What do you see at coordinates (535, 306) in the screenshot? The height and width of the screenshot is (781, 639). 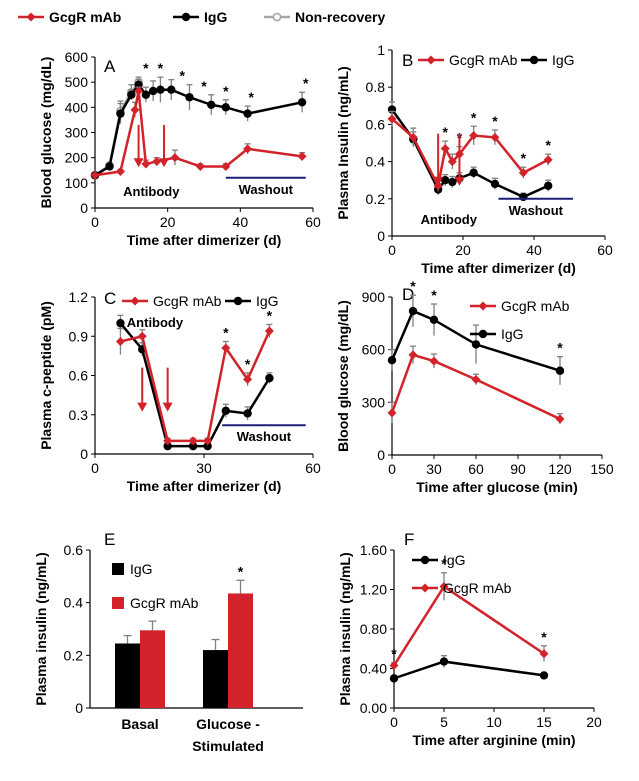 I see `panel-D-legend-label: GcgR mAb` at bounding box center [535, 306].